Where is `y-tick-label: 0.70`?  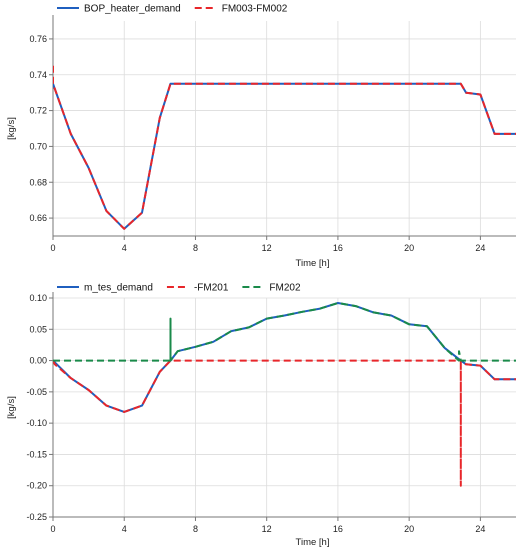 y-tick-label: 0.70 is located at coordinates (38, 146).